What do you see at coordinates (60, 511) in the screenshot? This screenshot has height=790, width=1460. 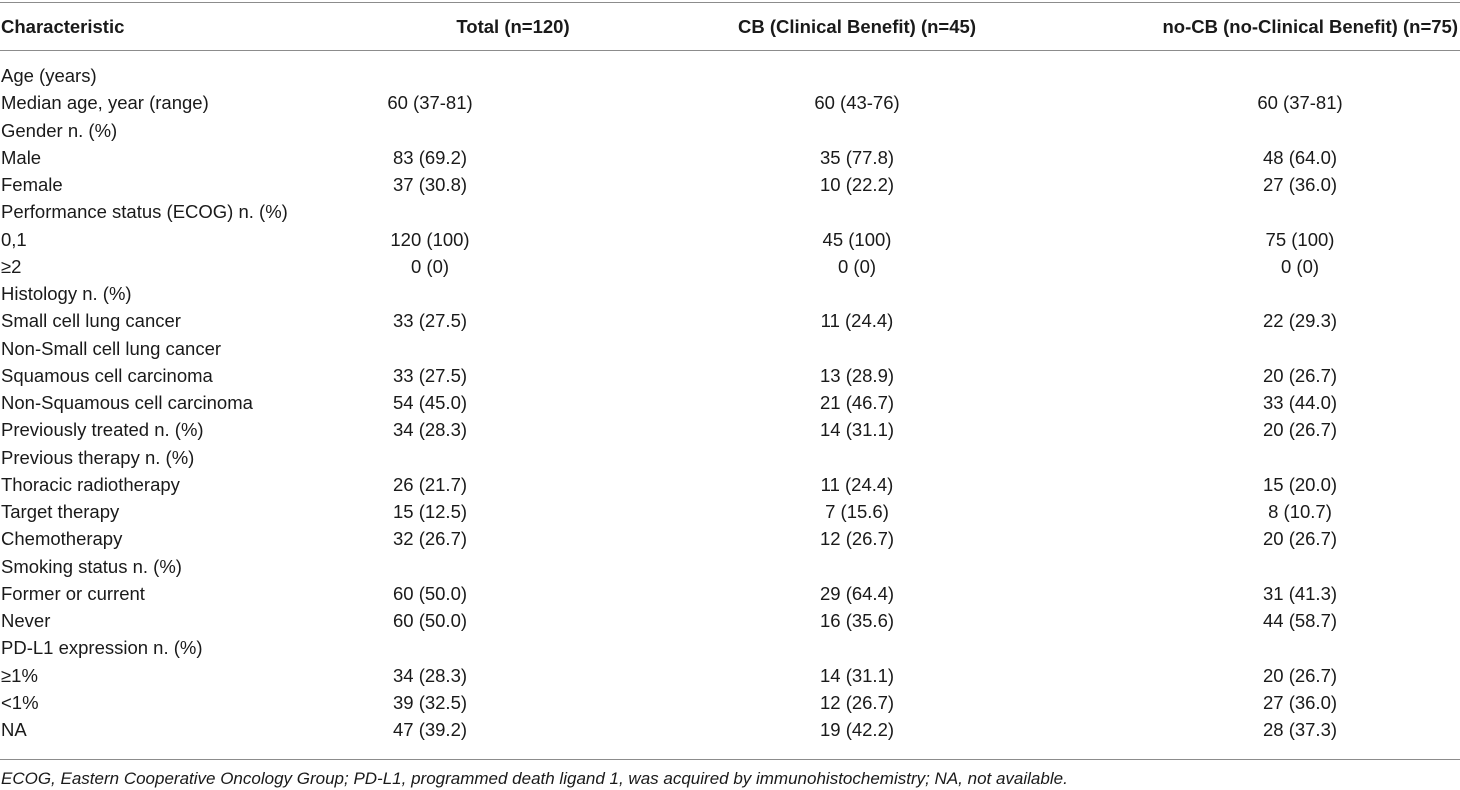 I see `row-label: Target therapy` at bounding box center [60, 511].